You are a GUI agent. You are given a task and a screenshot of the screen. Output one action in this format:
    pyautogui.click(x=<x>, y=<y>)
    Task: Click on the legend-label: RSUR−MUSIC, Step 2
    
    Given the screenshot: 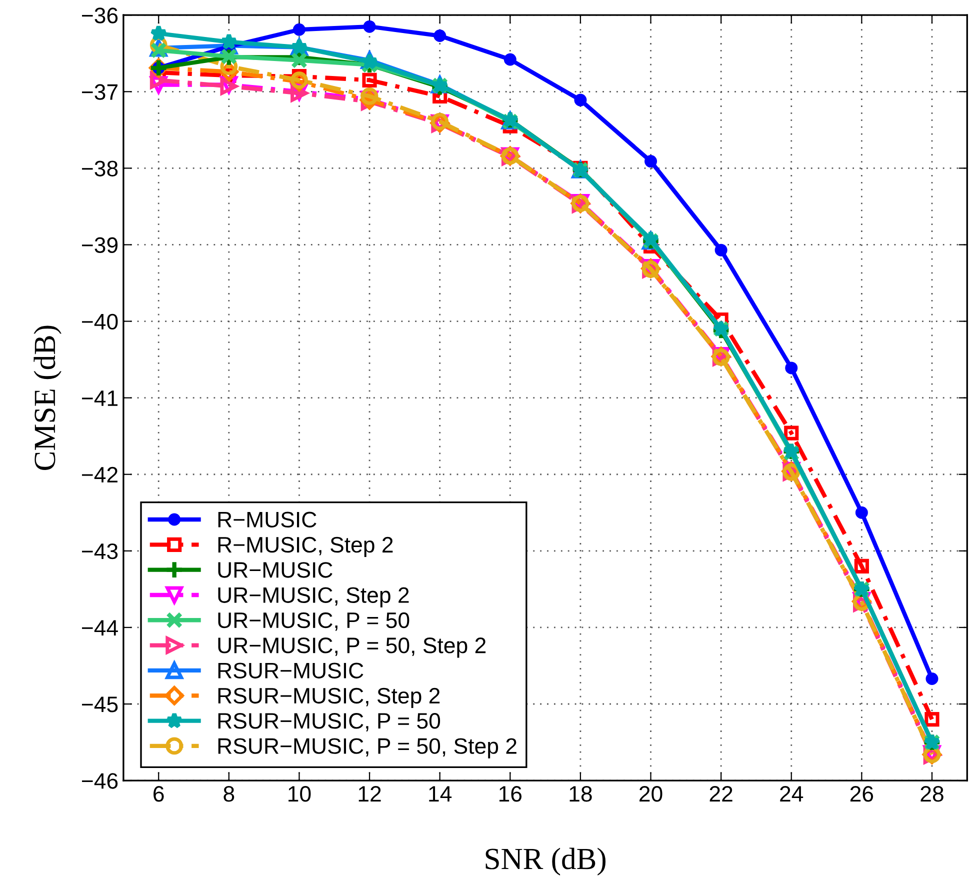 What is the action you would take?
    pyautogui.click(x=329, y=698)
    